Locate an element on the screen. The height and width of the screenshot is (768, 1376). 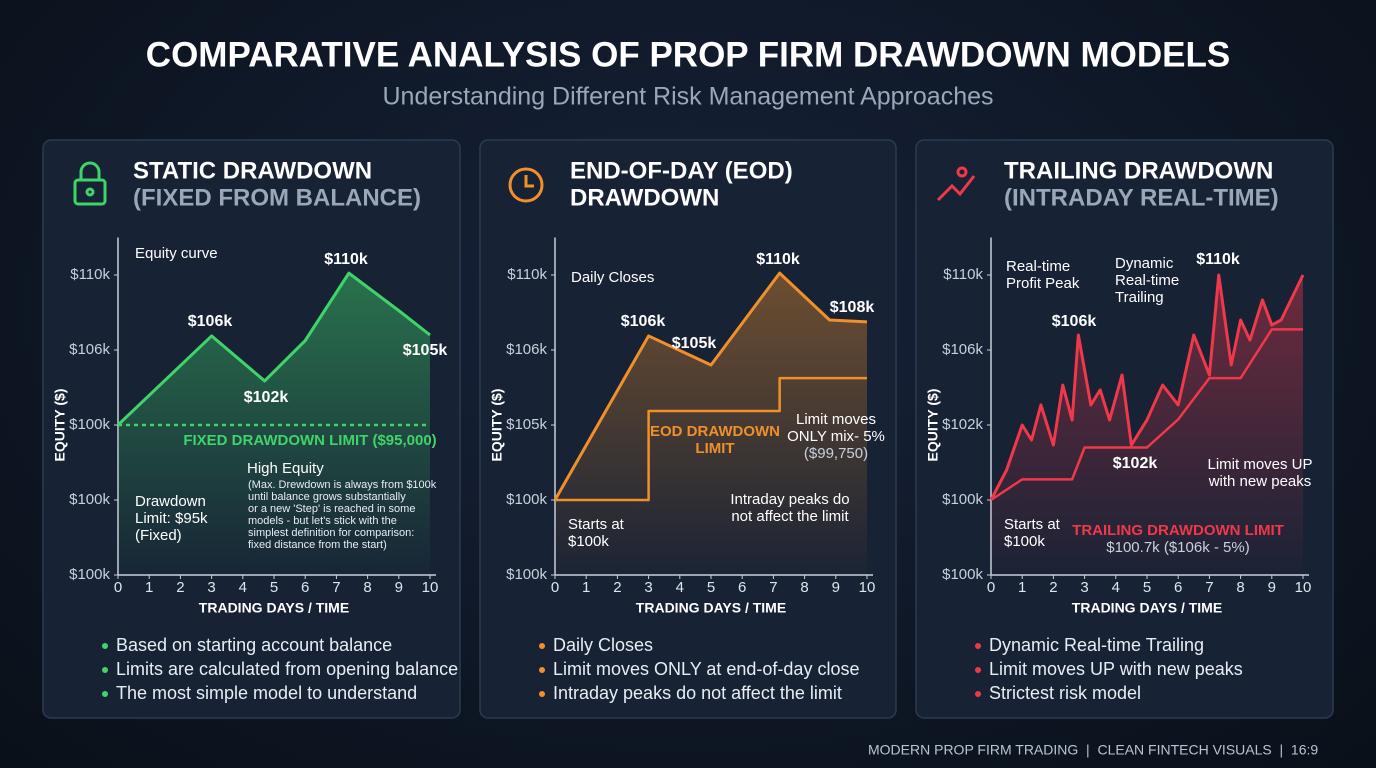
bullet-text: Based on starting account balance is located at coordinates (254, 645).